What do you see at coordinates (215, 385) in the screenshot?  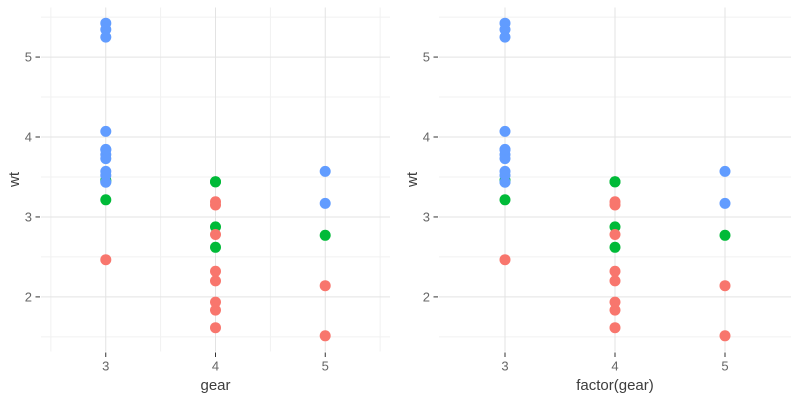 I see `x-axis-title: gear` at bounding box center [215, 385].